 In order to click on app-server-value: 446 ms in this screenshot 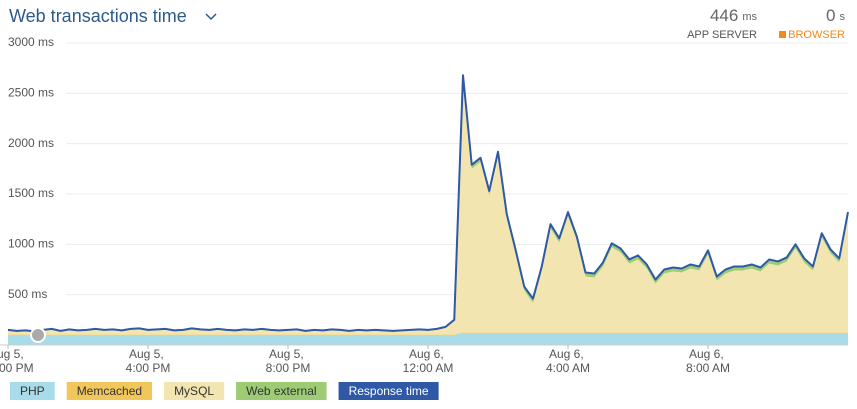, I will do `click(734, 15)`.